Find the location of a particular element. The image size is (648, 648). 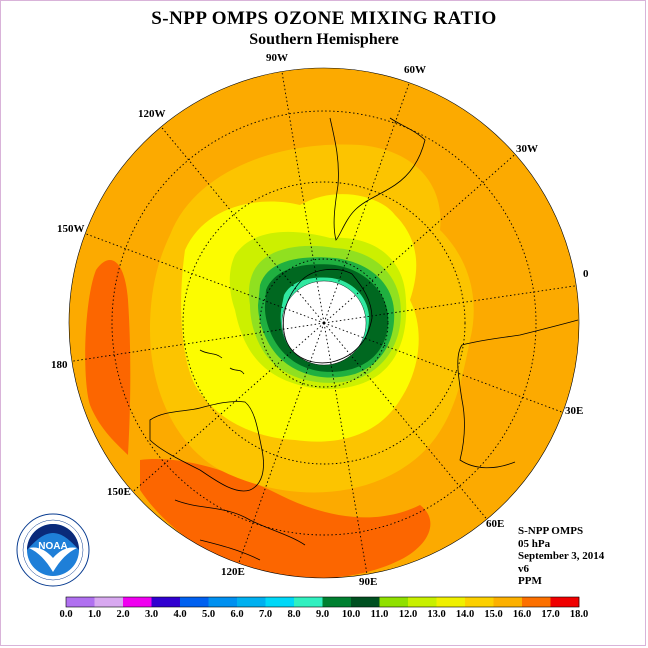

label-0: 0 is located at coordinates (586, 274).